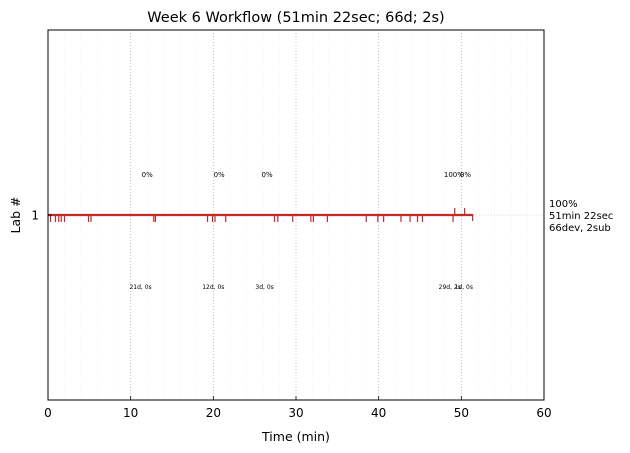  Describe the element at coordinates (295, 413) in the screenshot. I see `x-tick-label: 30` at that location.